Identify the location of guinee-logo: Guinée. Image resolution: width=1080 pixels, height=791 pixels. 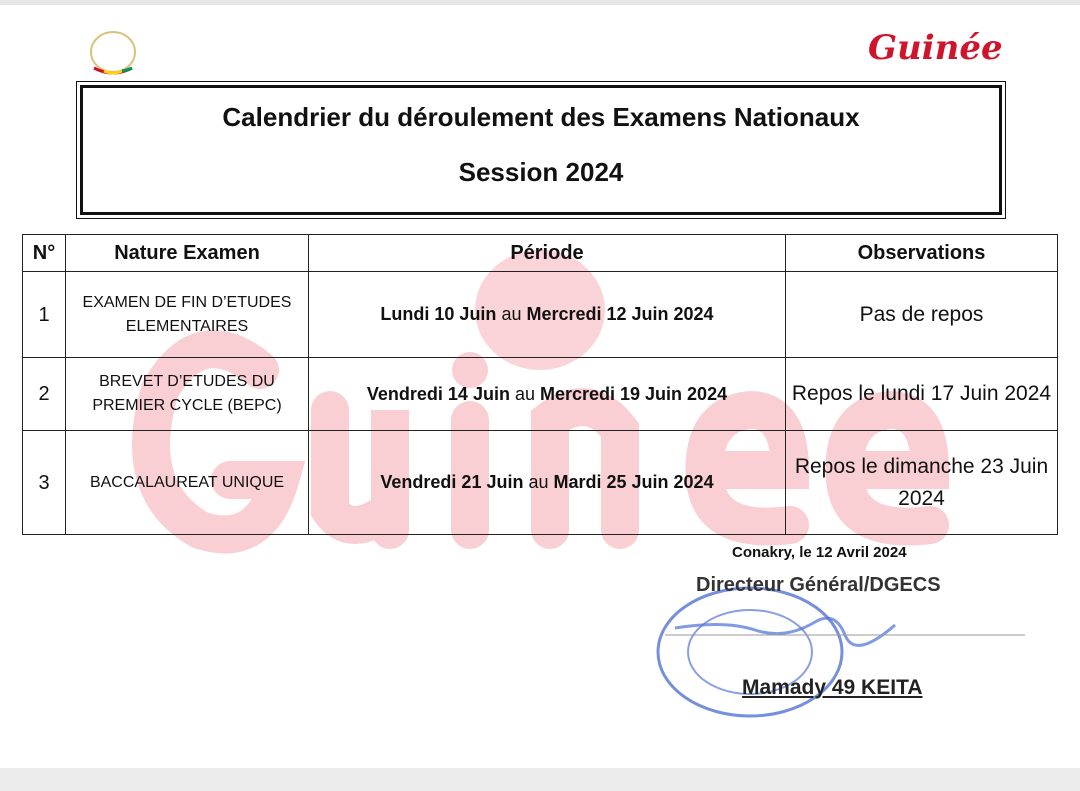
(935, 48).